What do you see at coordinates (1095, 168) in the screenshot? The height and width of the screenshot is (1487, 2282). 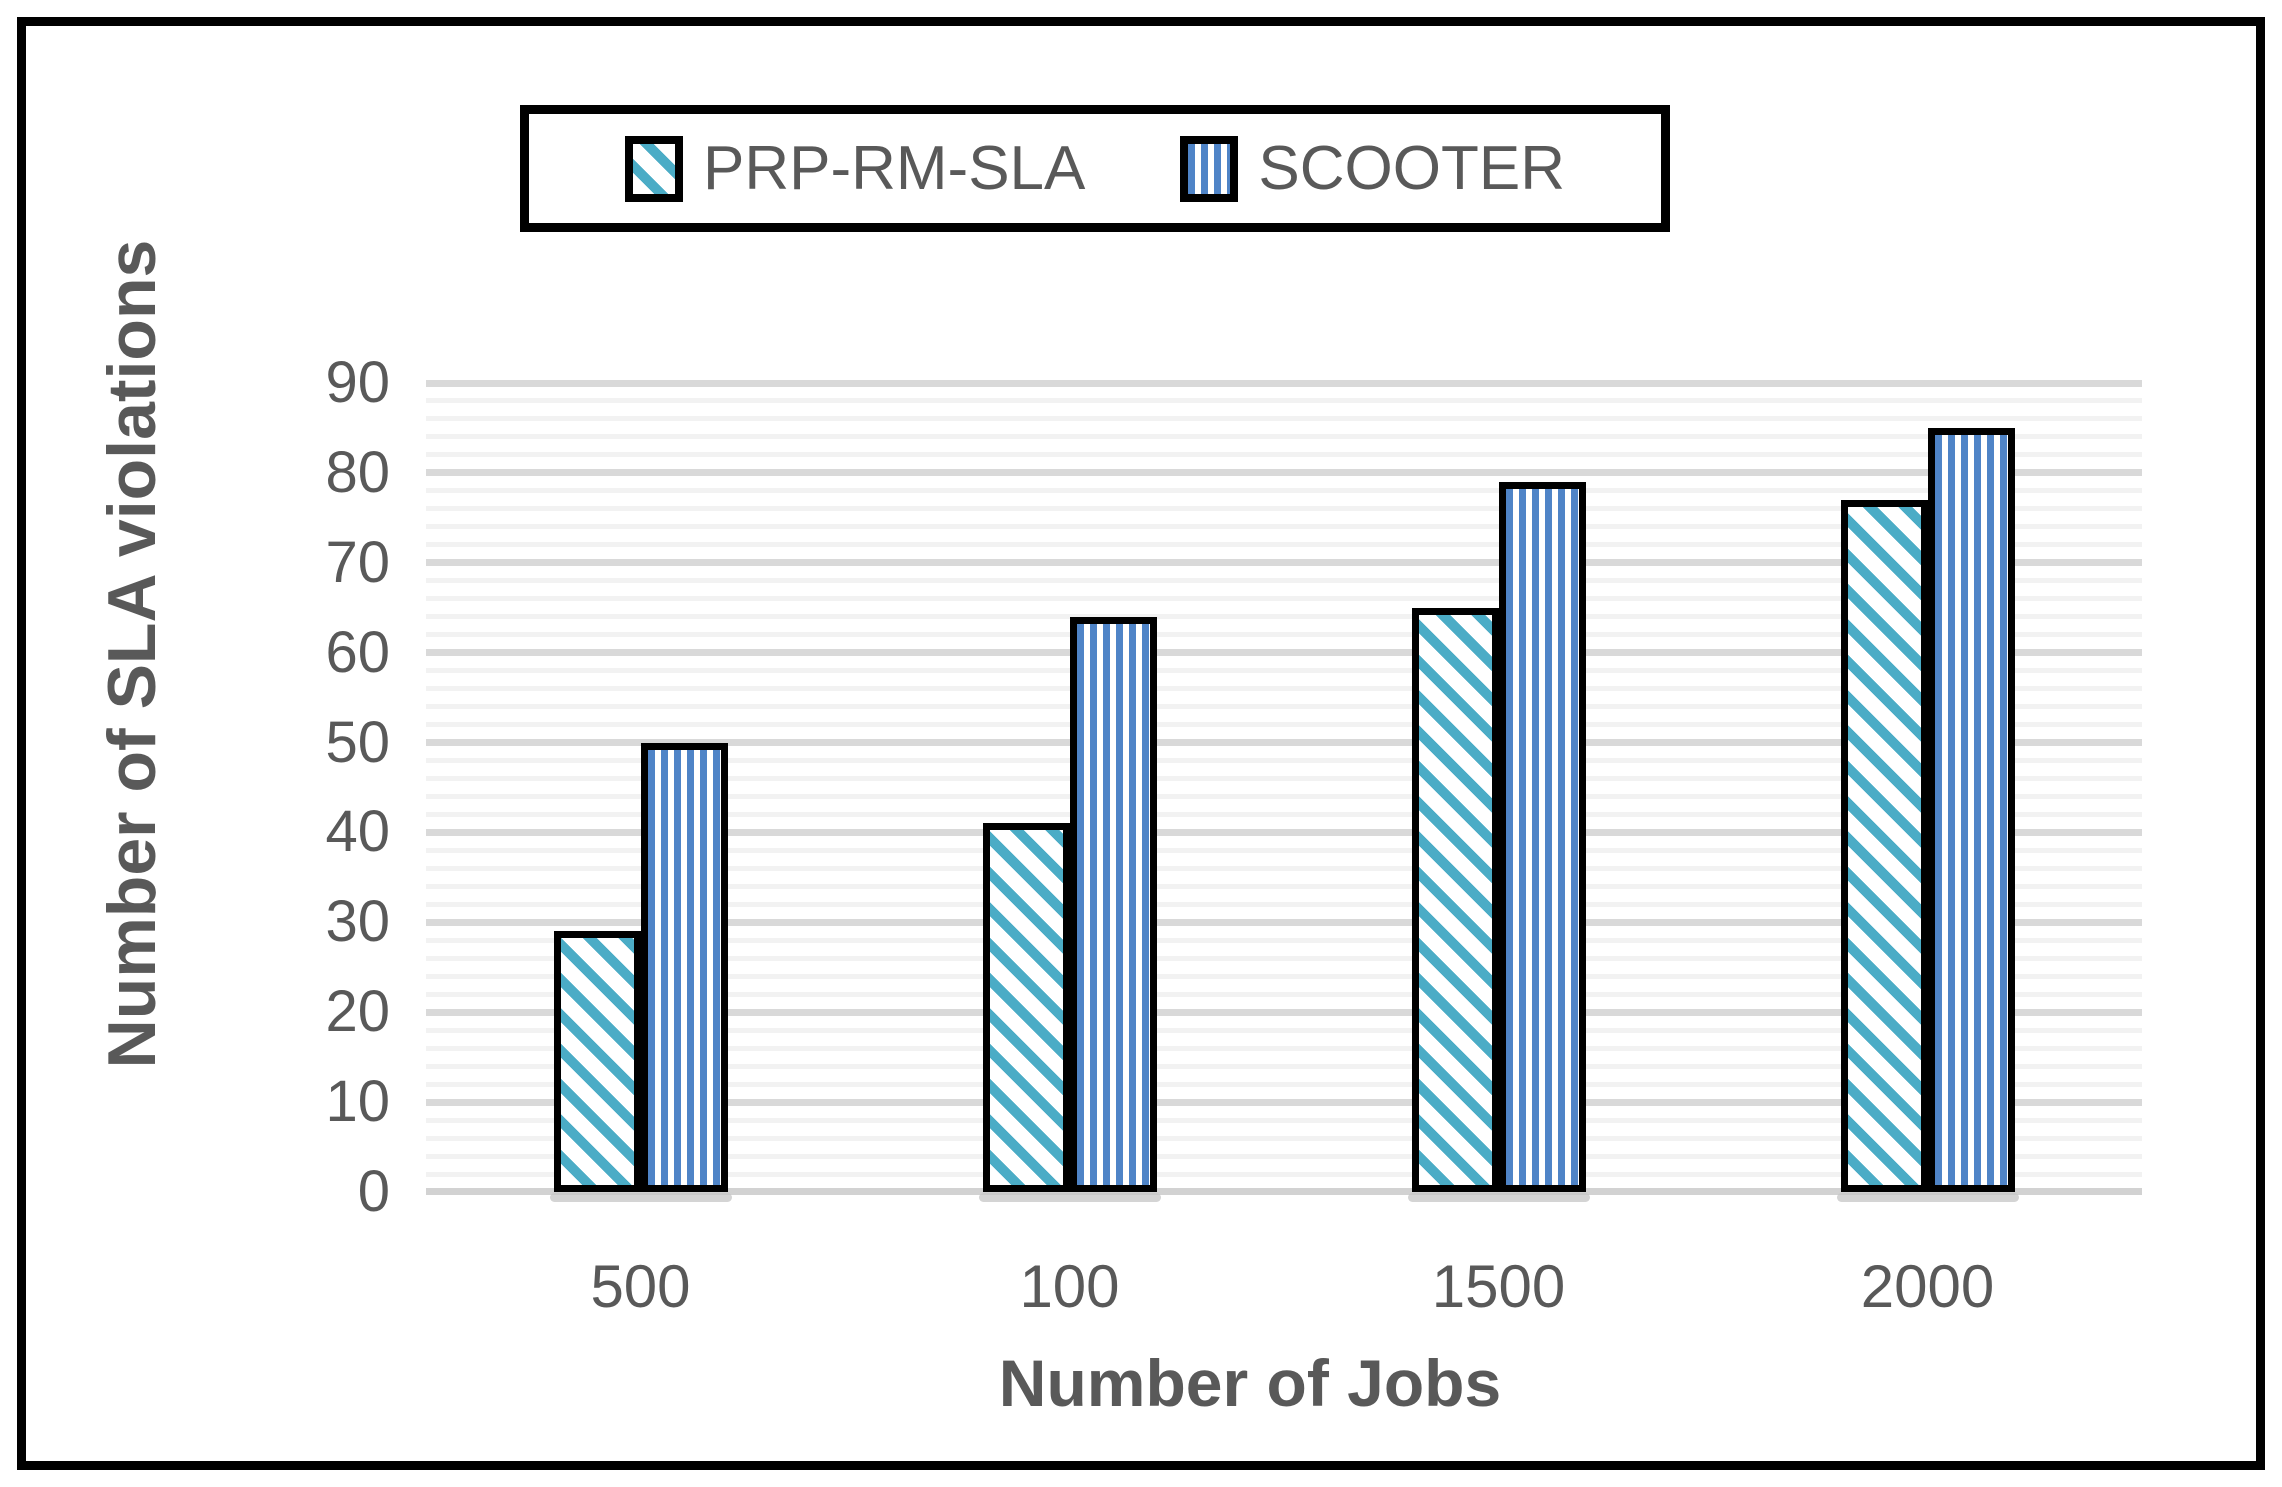 I see `legend: PRP-RM-SLA SCOOTER` at bounding box center [1095, 168].